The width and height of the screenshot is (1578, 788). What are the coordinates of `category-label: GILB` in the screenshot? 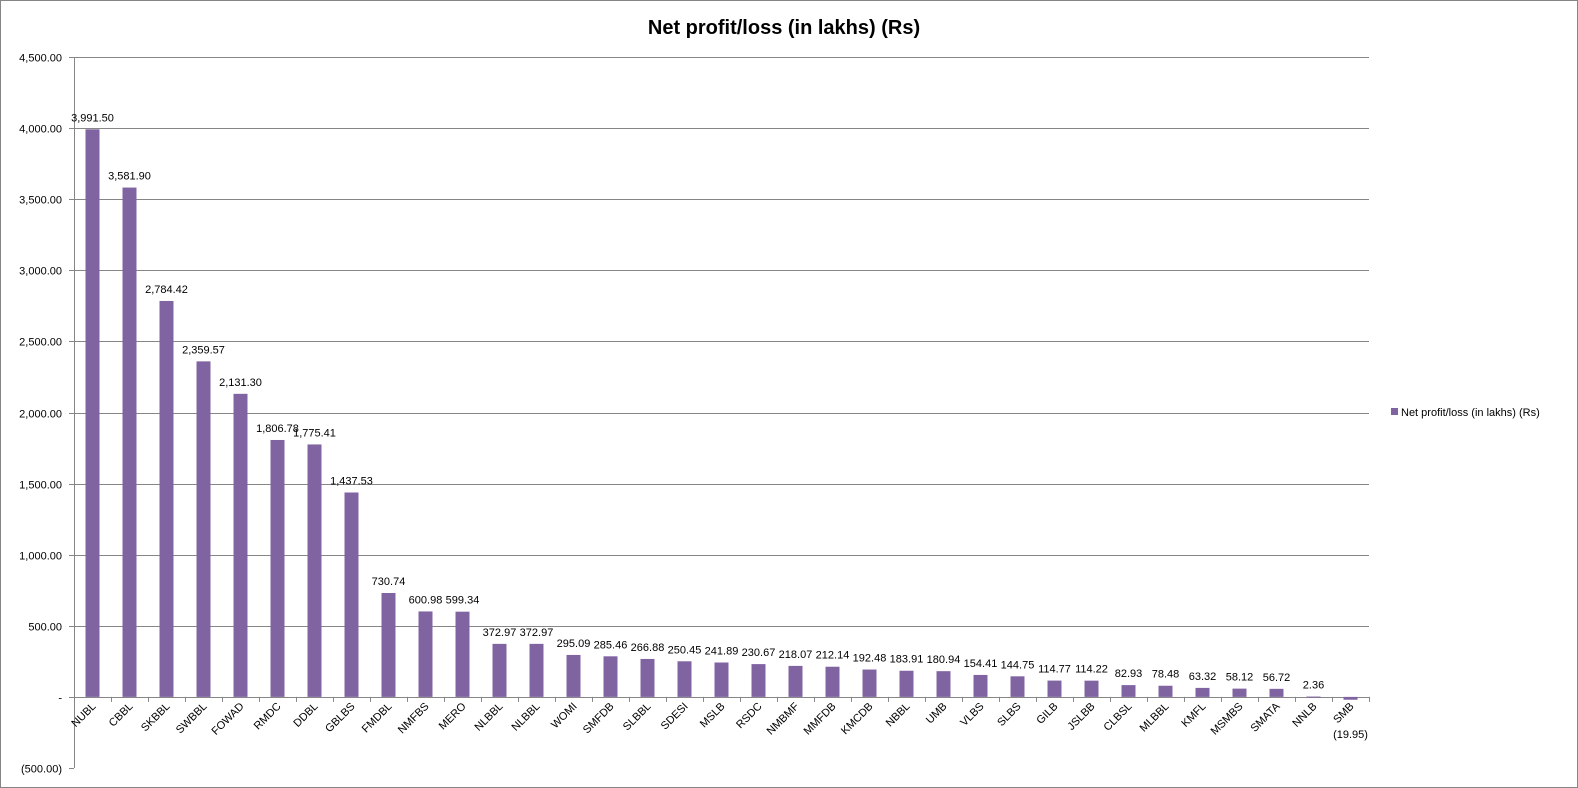 It's located at (1047, 714).